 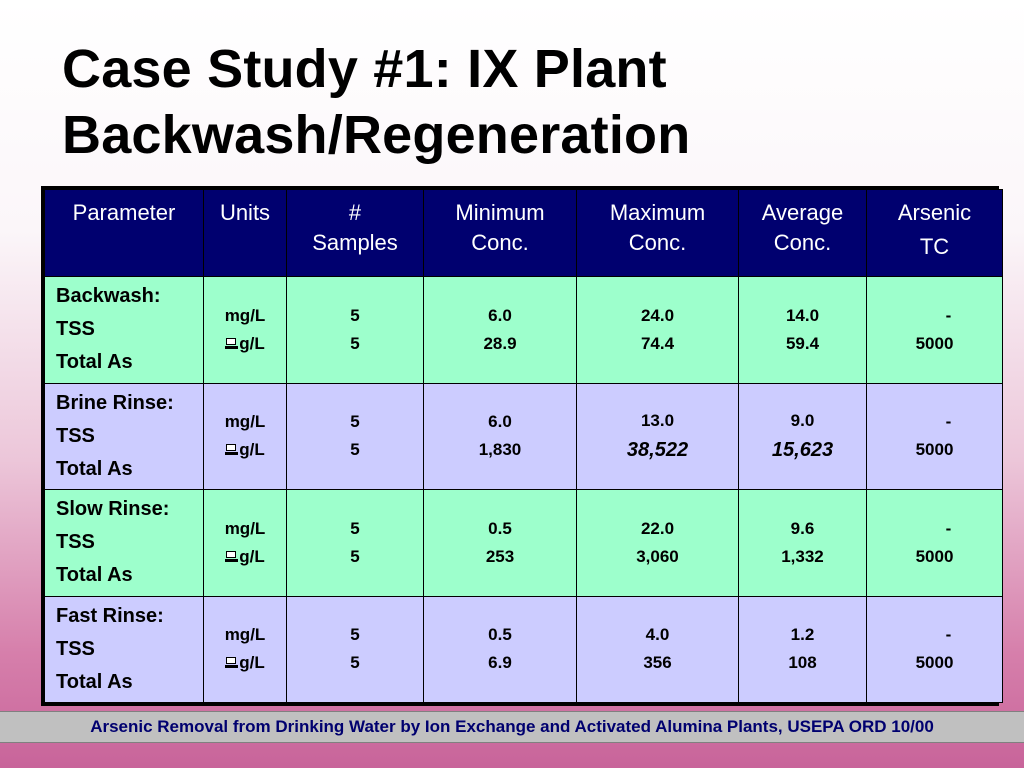 What do you see at coordinates (802, 330) in the screenshot?
I see `average-cell: 14.0 59.4` at bounding box center [802, 330].